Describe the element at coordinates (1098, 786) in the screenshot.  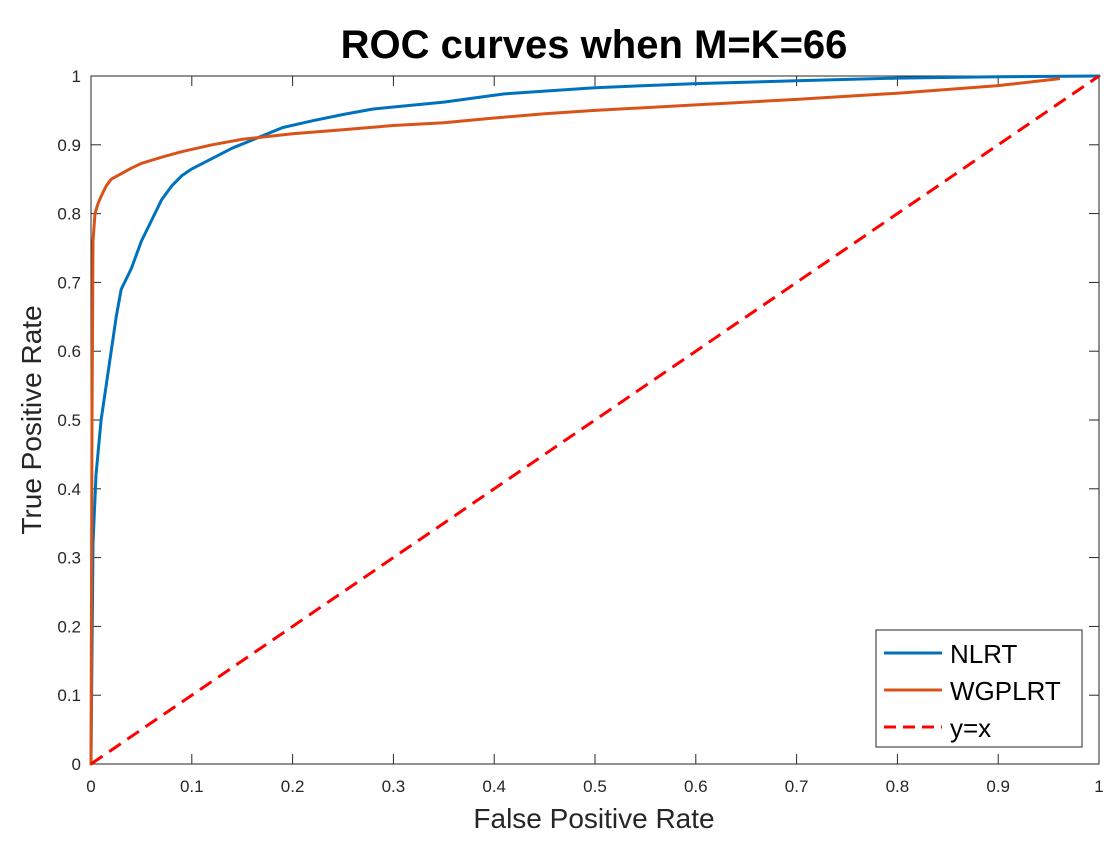
I see `x-tick-label: 1` at that location.